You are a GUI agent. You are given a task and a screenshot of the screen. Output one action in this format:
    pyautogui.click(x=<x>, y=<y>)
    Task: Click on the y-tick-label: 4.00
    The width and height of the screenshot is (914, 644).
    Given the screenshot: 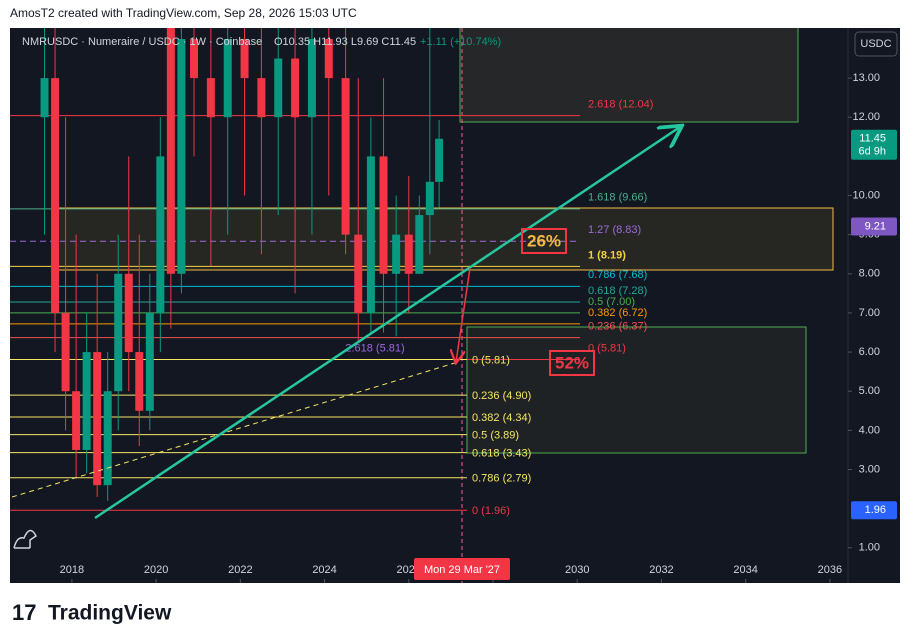 What is the action you would take?
    pyautogui.click(x=869, y=430)
    